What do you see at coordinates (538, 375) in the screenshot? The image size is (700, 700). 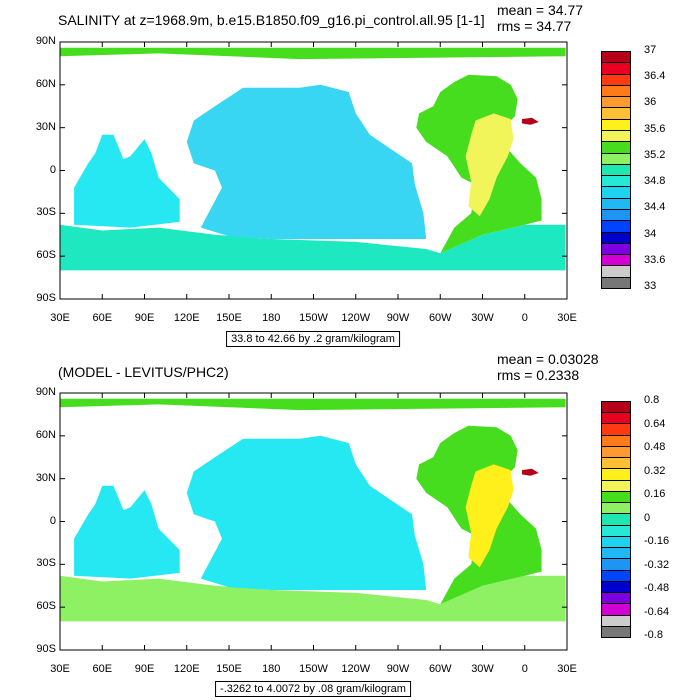 I see `rms-stat: rms = 0.2338` at bounding box center [538, 375].